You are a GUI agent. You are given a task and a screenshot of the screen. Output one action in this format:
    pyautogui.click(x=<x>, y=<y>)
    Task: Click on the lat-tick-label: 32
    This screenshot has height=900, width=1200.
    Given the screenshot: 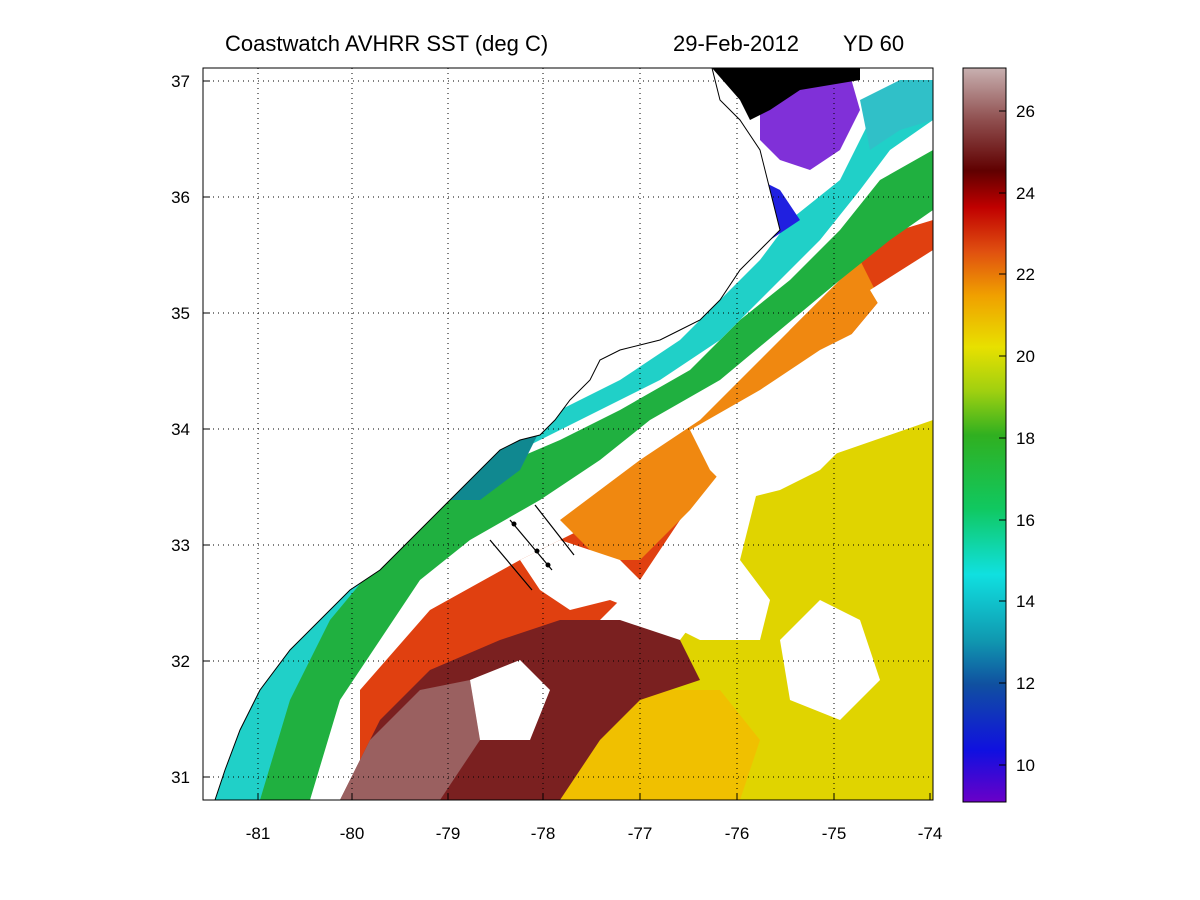 What is the action you would take?
    pyautogui.click(x=180, y=661)
    